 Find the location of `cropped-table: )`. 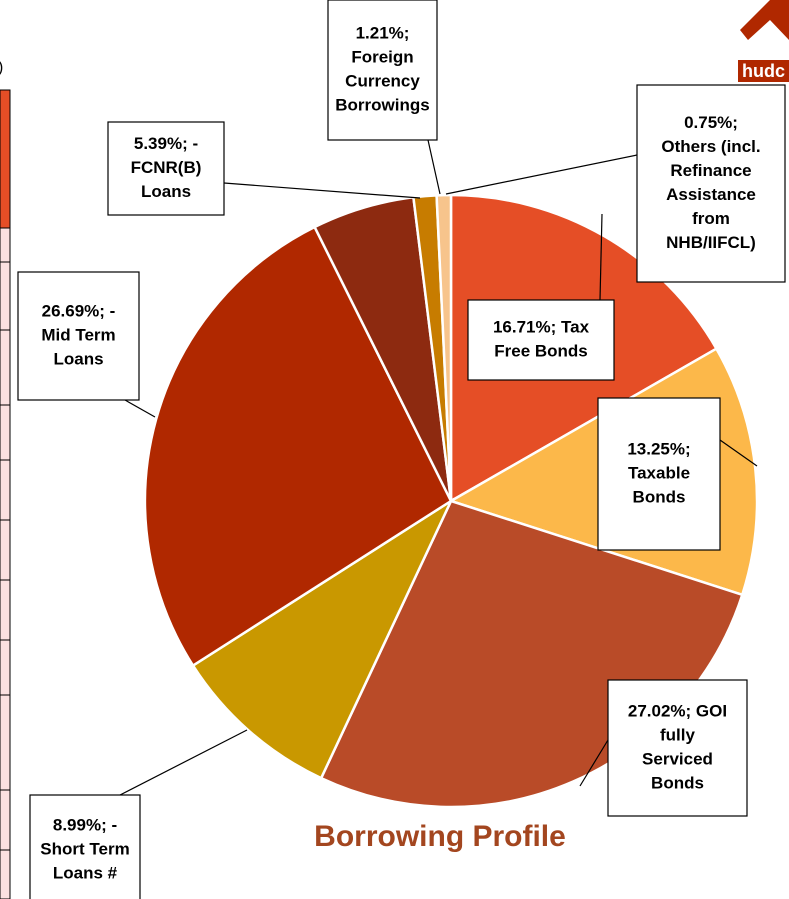

cropped-table: ) is located at coordinates (5, 479).